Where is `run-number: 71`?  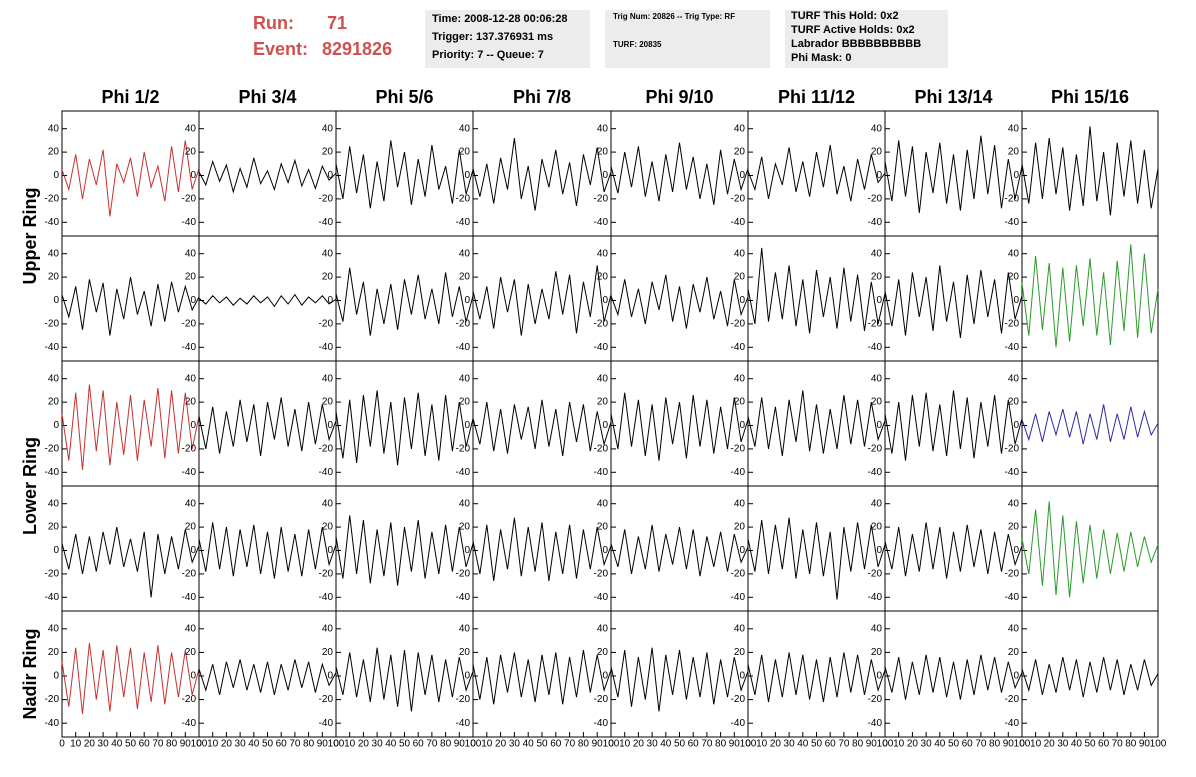
run-number: 71 is located at coordinates (337, 23).